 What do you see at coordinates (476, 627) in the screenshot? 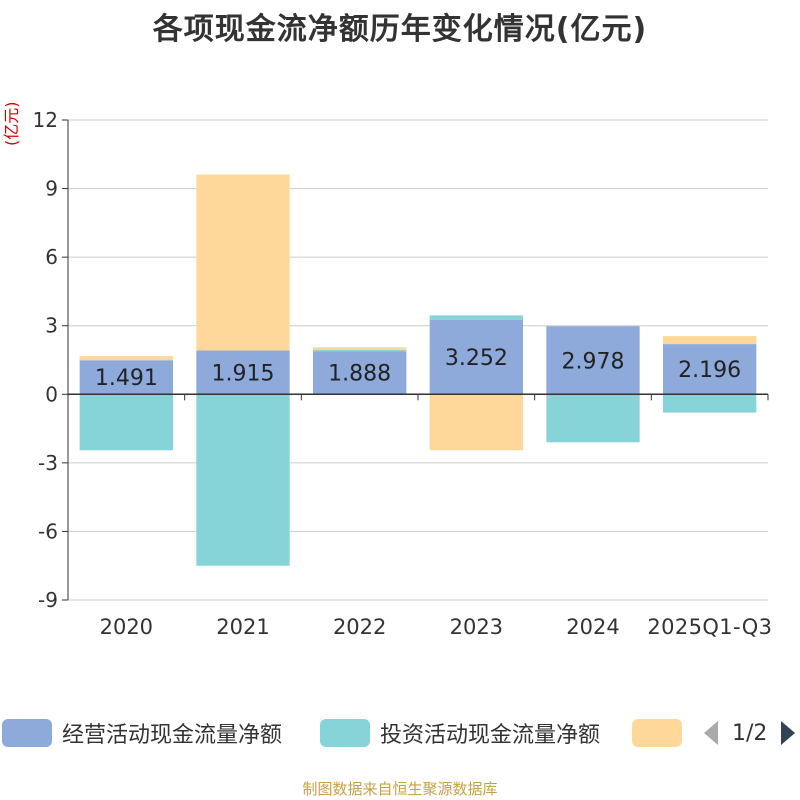
I see `x-tick-label: 2023` at bounding box center [476, 627].